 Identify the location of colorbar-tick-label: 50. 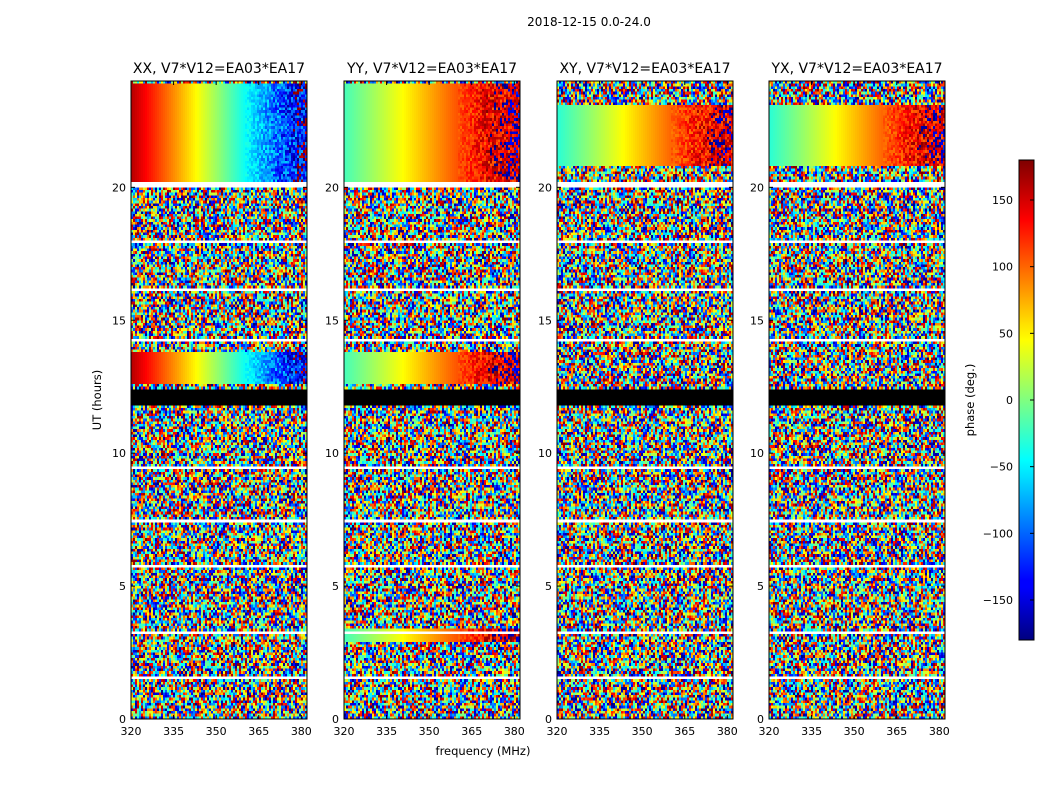
(1006, 333).